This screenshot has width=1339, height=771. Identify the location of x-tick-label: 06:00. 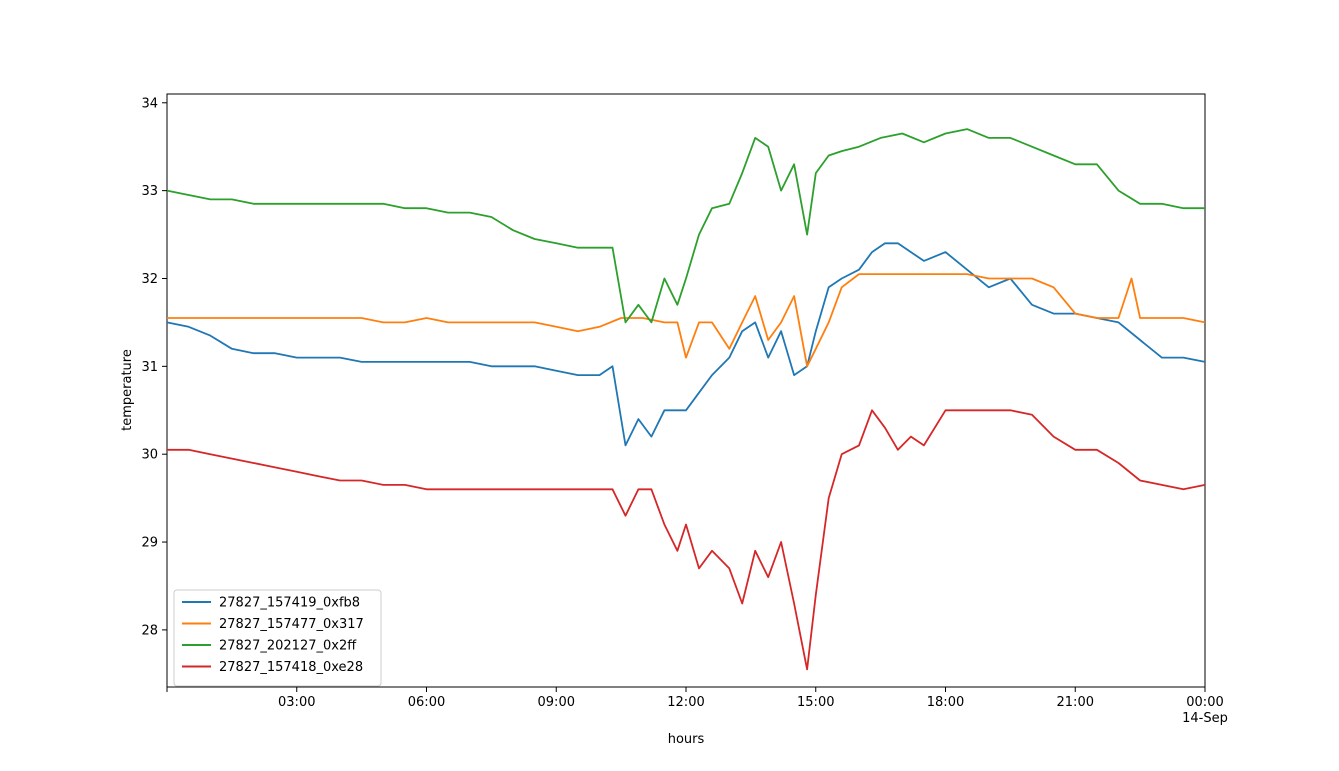
(426, 702).